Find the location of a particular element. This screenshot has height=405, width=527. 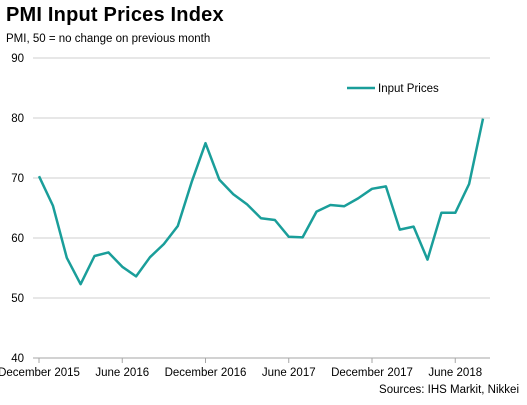

legend-label-input-prices: Input Prices is located at coordinates (408, 89).